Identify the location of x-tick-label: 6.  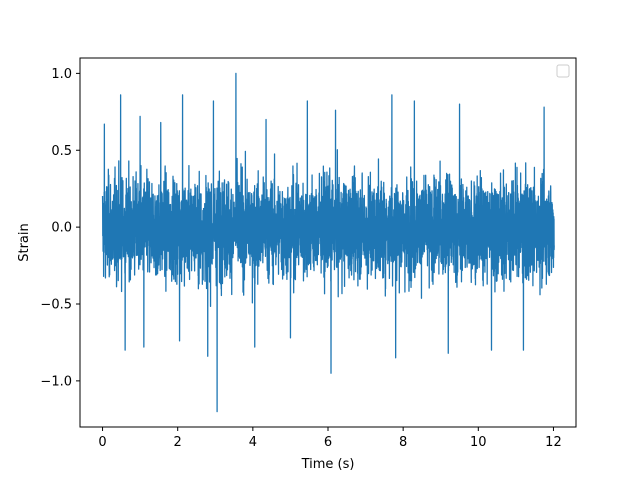
(328, 442).